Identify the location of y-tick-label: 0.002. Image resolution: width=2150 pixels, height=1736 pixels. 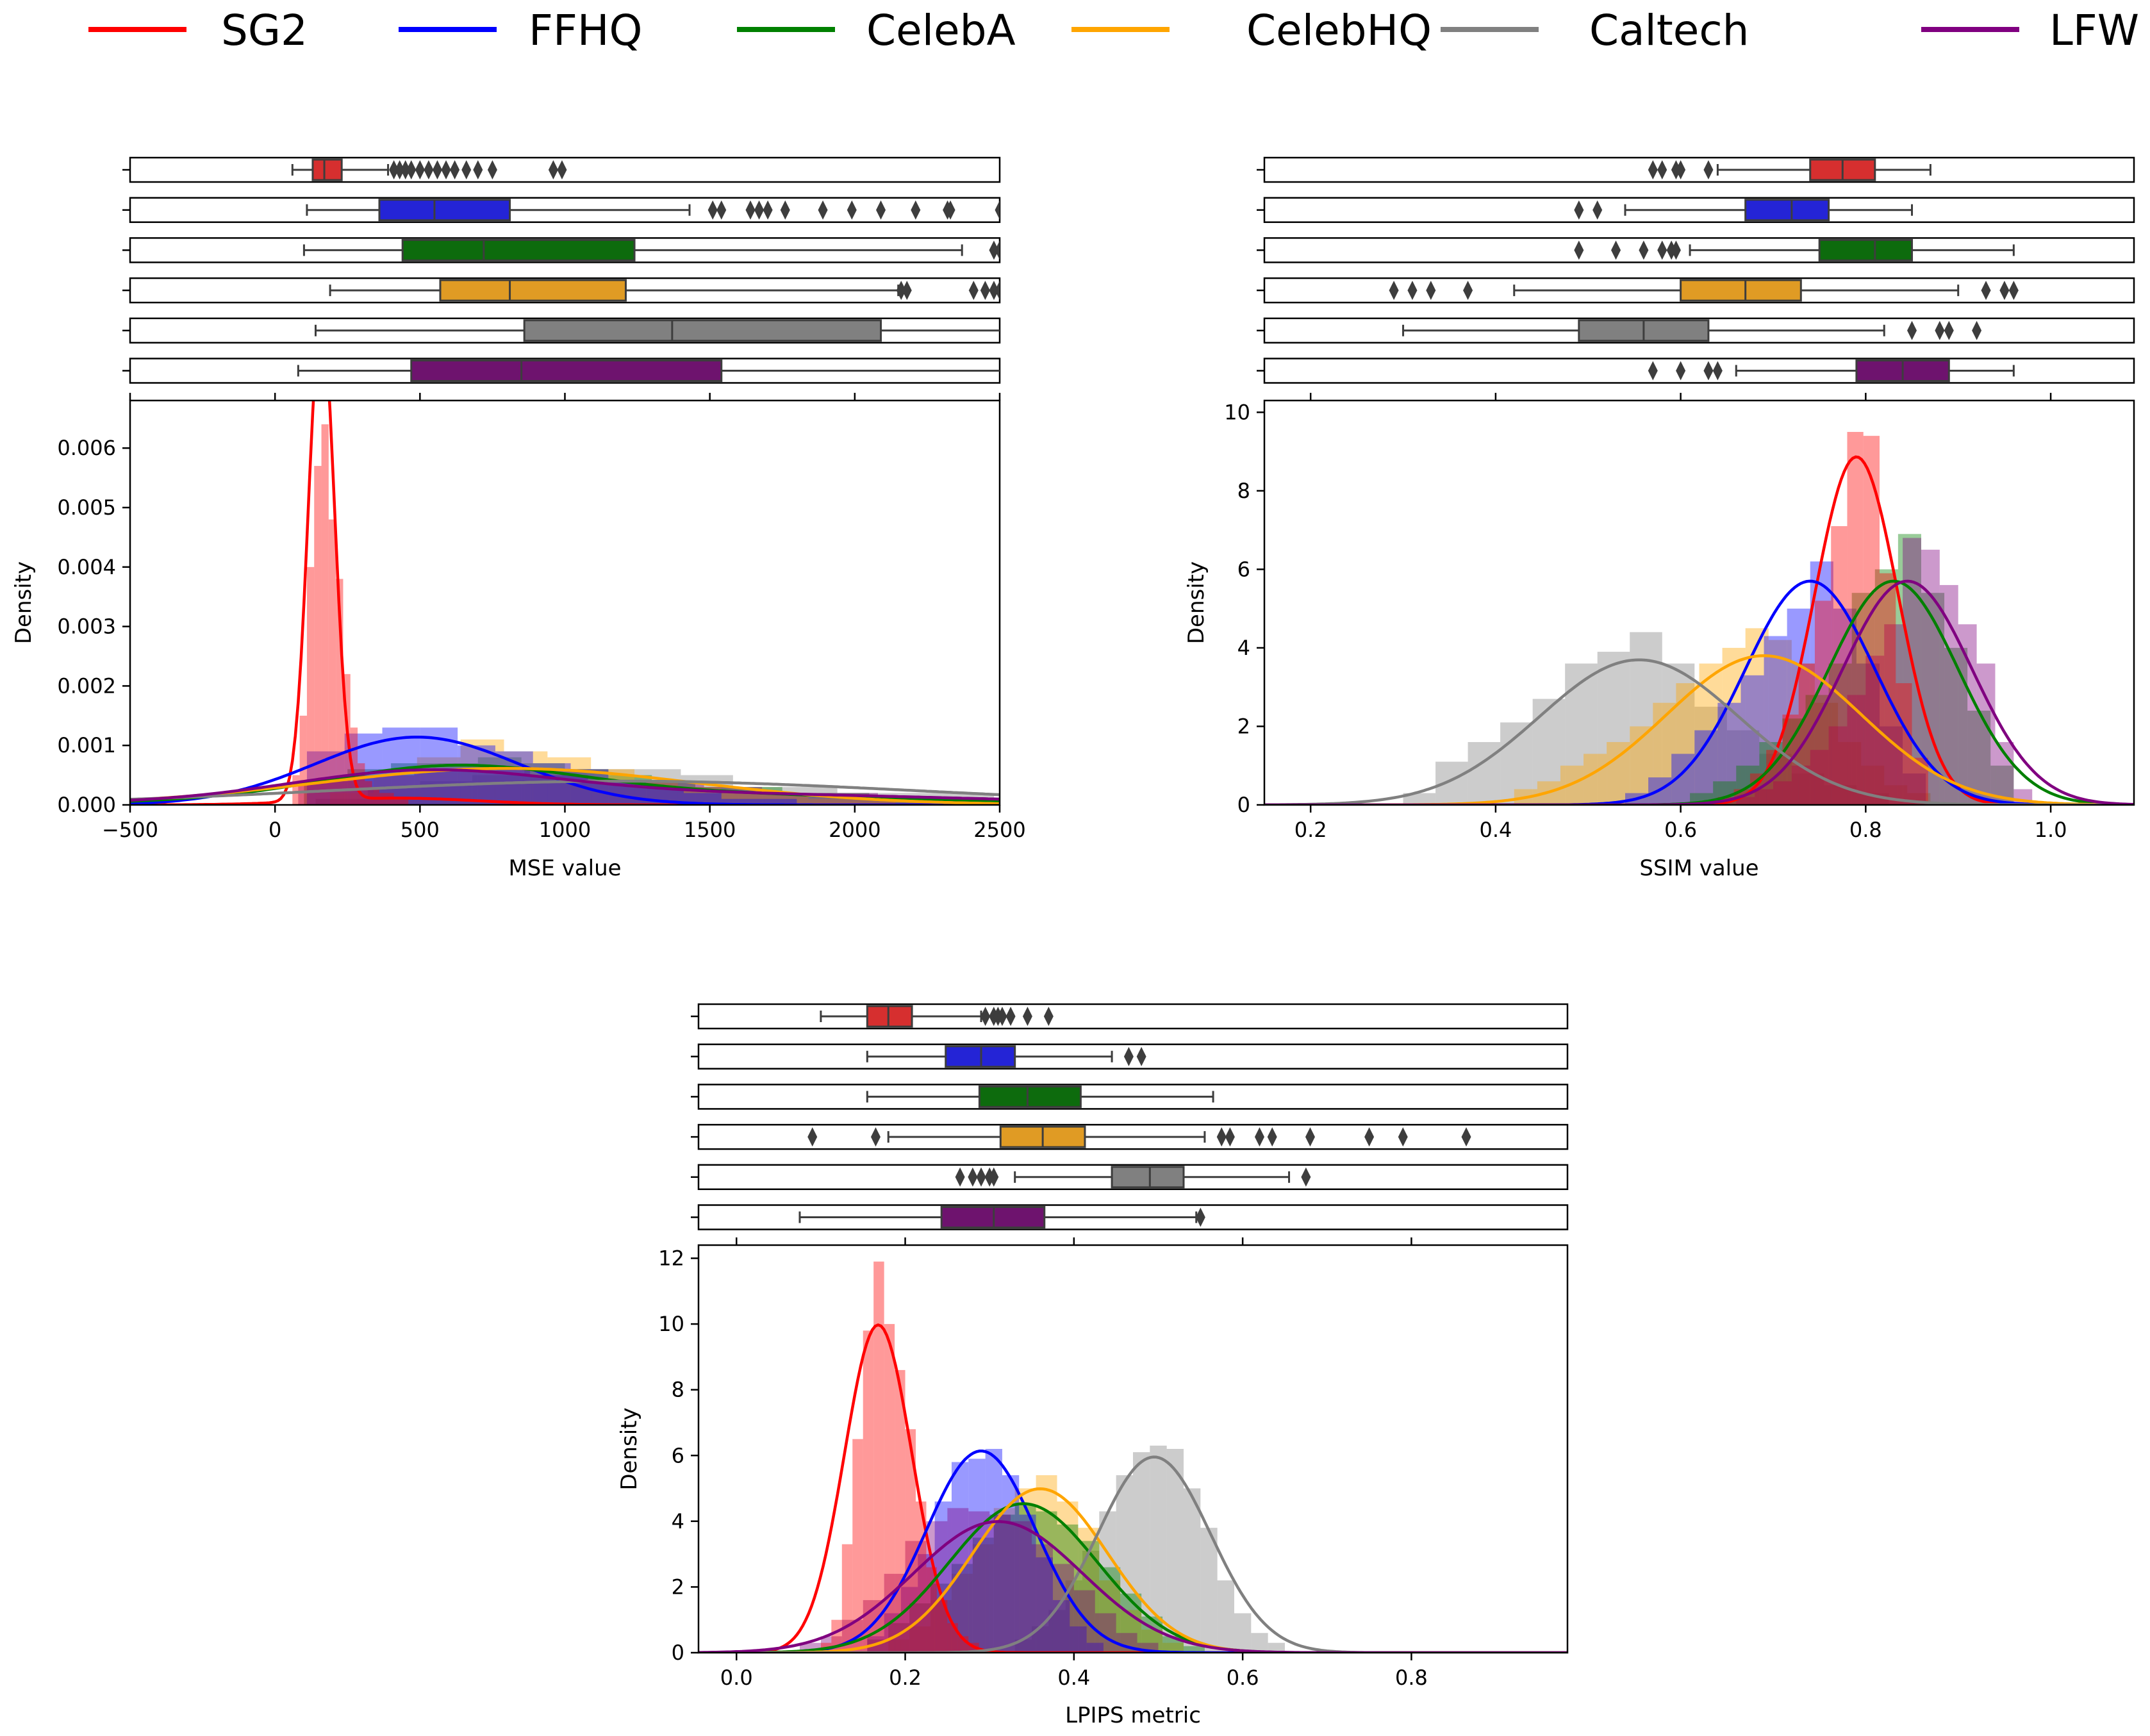
(86, 686).